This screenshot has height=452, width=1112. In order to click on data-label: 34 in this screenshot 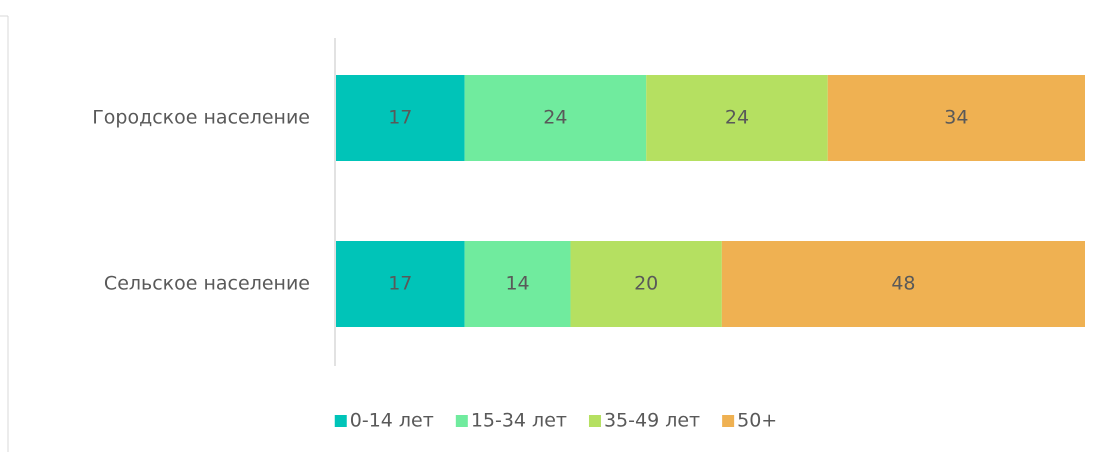, I will do `click(956, 118)`.